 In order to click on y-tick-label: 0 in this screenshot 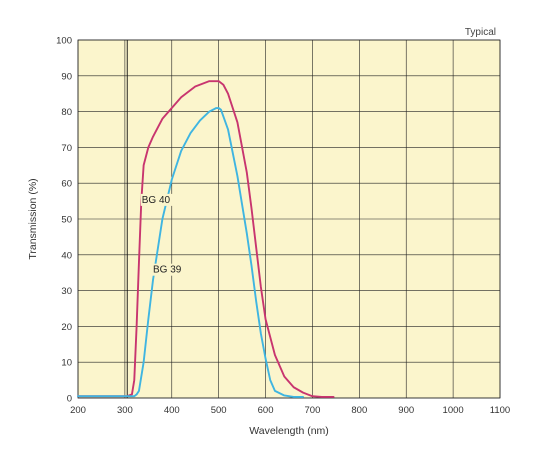, I will do `click(69, 399)`.